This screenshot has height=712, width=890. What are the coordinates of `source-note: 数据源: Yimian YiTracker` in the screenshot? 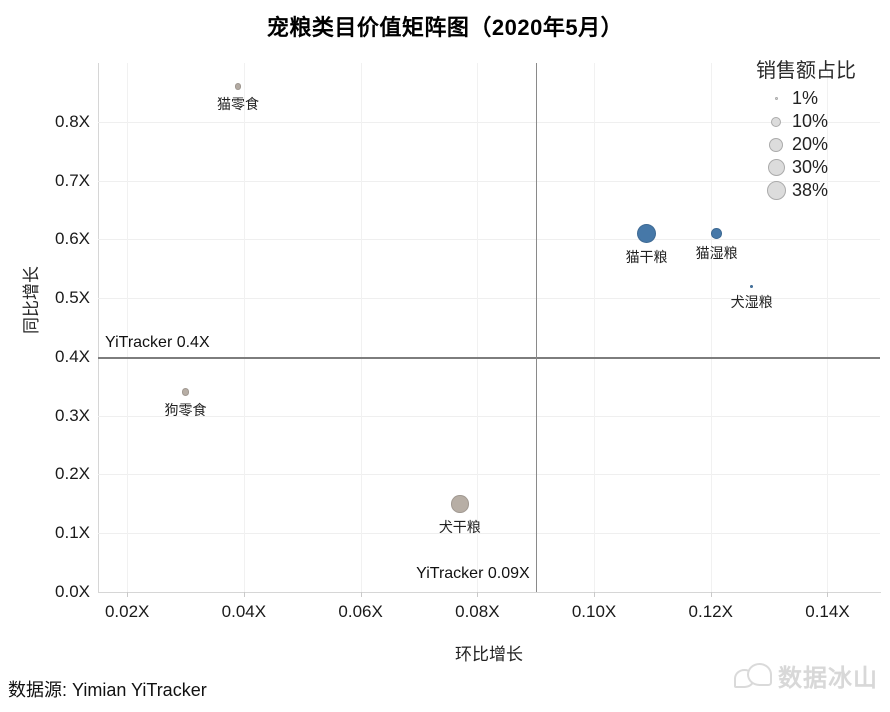 It's located at (107, 690).